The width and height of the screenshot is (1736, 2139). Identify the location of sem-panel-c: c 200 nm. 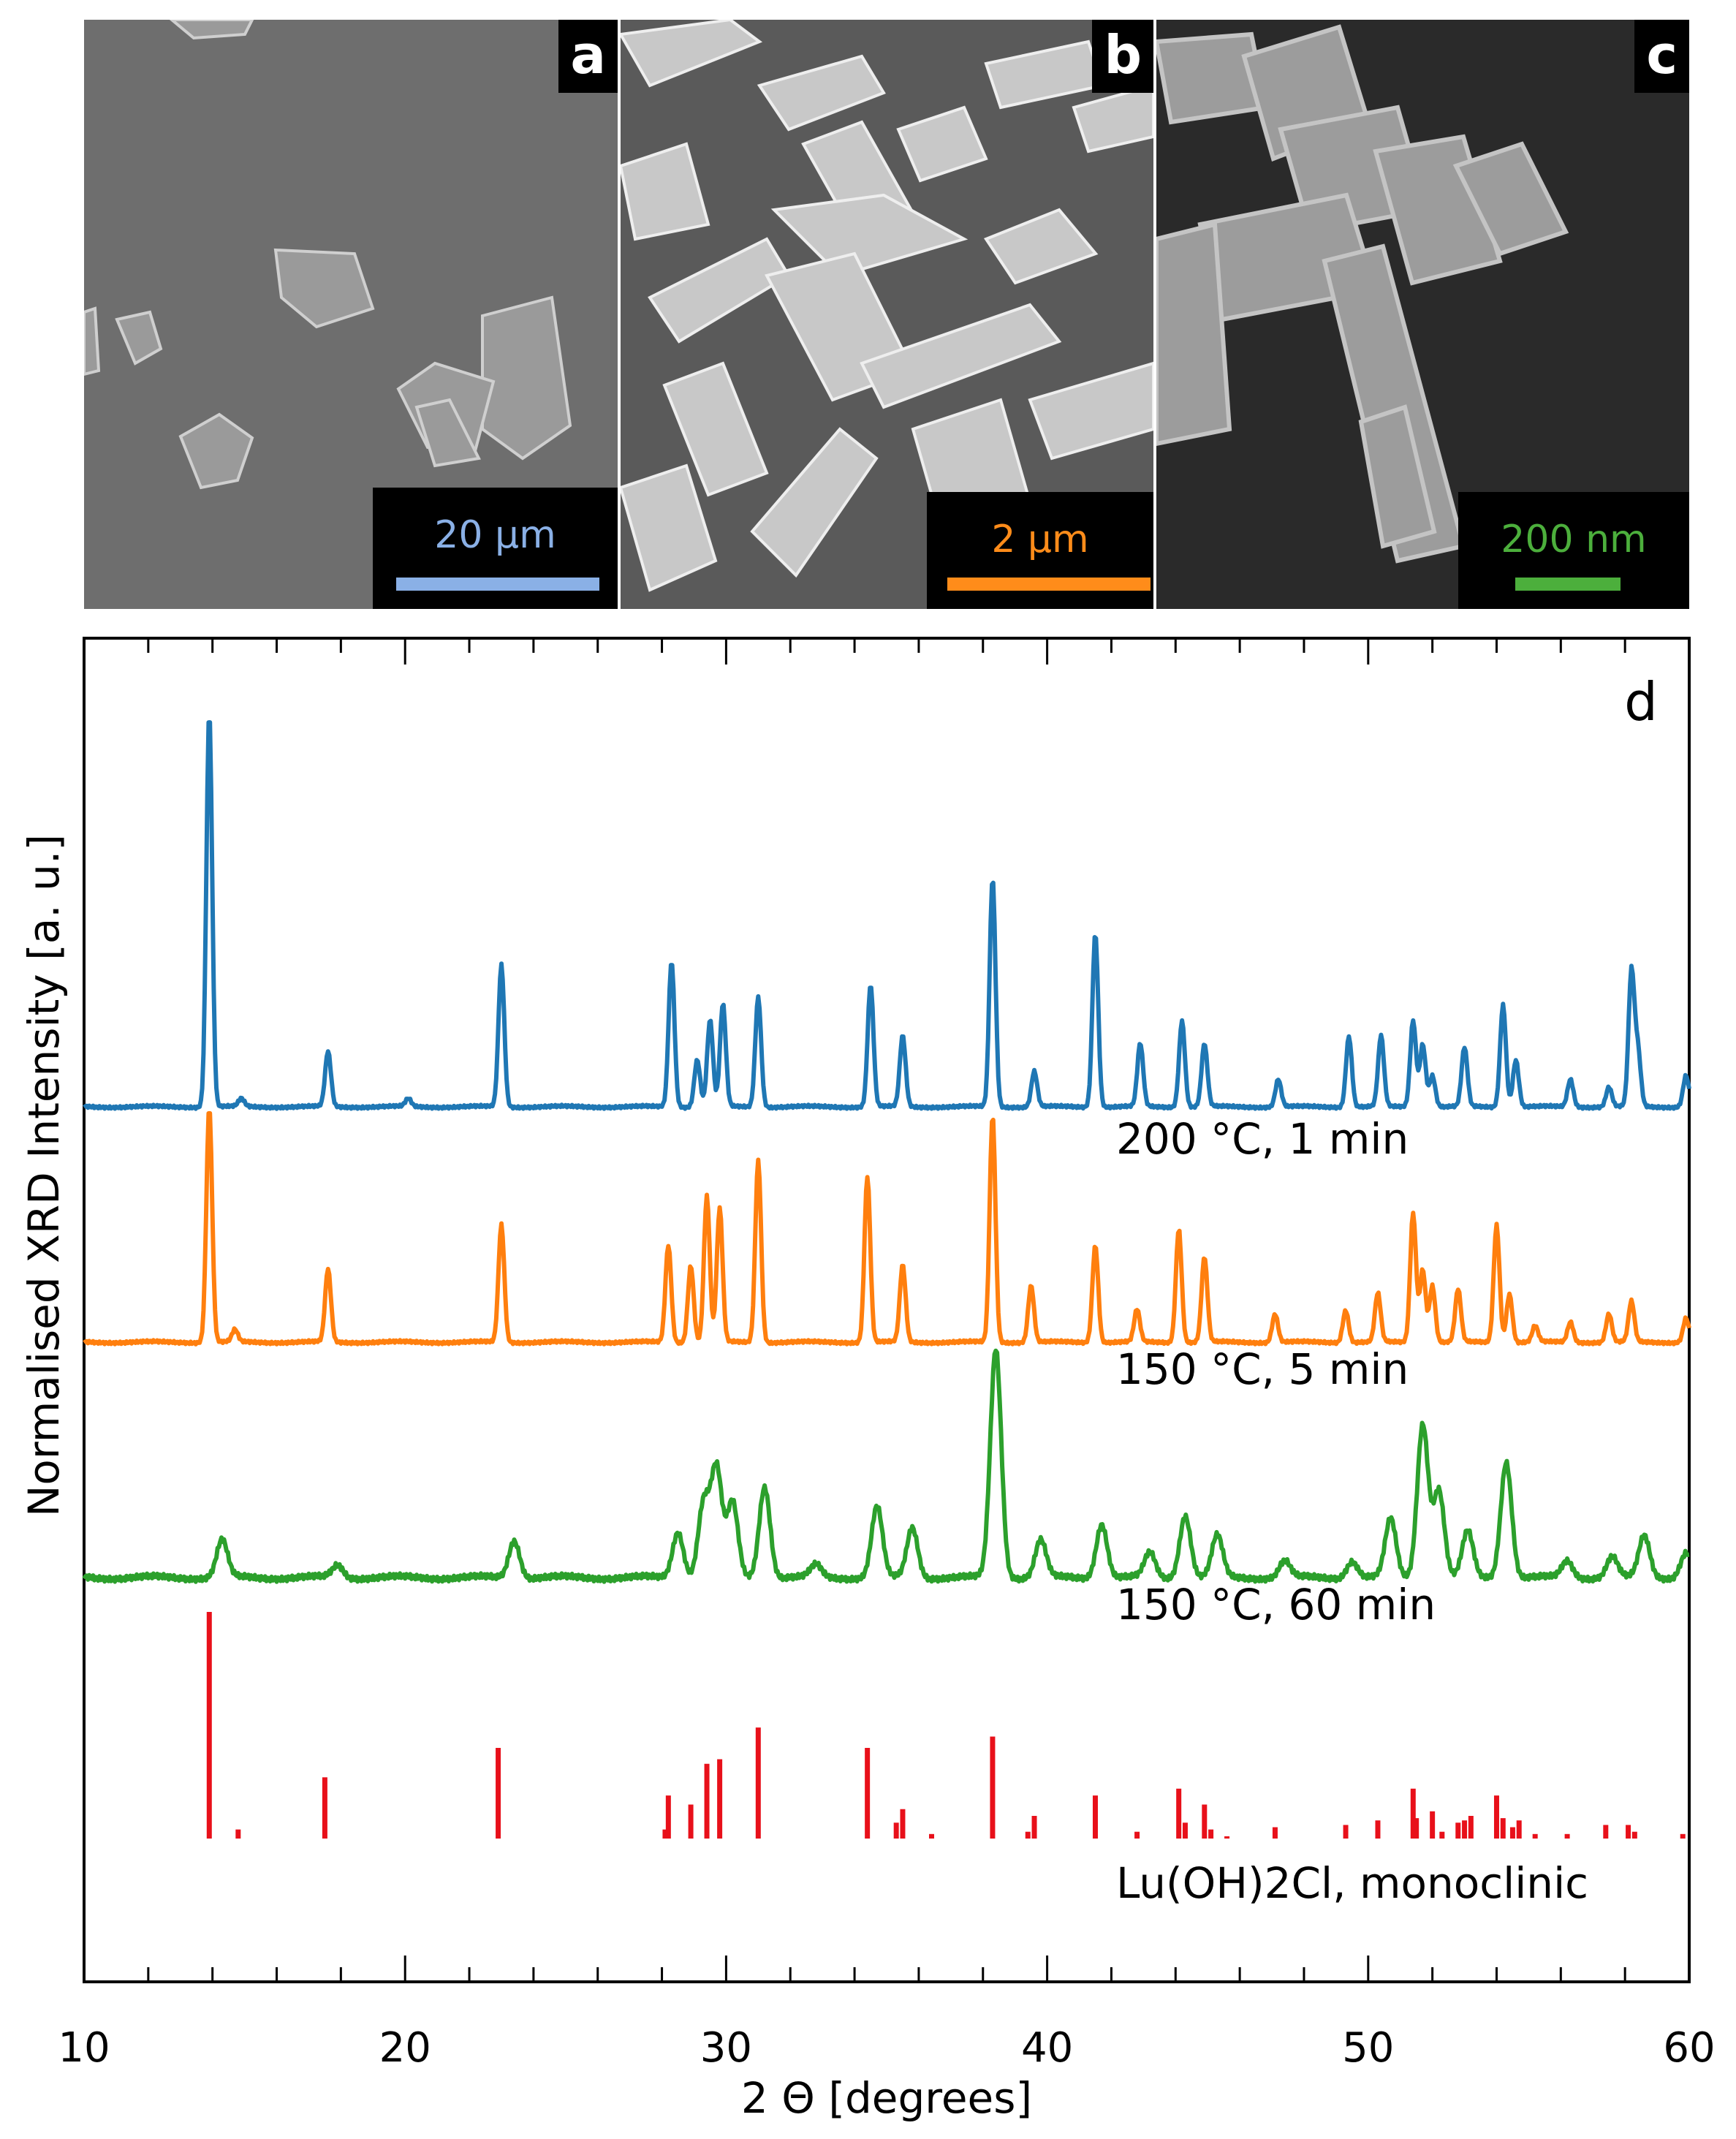
(1422, 314).